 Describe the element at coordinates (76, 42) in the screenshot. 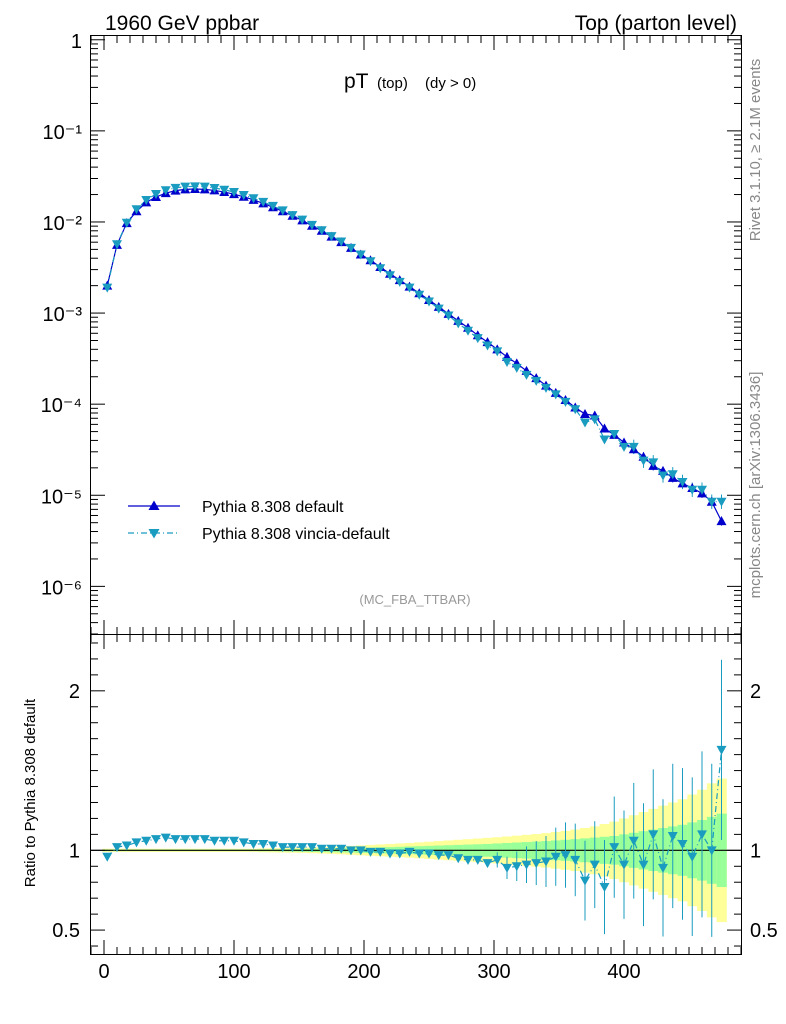

I see `main-y-tick-label: 1` at that location.